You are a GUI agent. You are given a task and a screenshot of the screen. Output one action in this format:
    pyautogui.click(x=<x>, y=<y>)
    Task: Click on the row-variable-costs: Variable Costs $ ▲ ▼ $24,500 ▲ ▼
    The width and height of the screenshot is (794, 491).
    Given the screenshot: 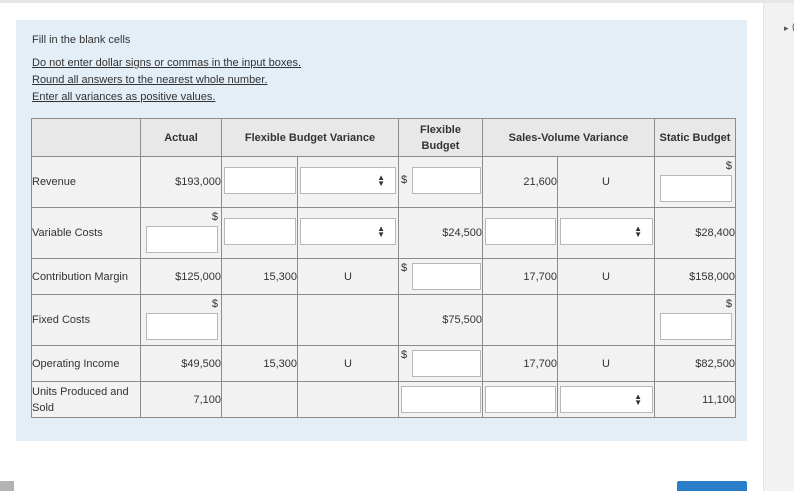 What is the action you would take?
    pyautogui.click(x=383, y=233)
    